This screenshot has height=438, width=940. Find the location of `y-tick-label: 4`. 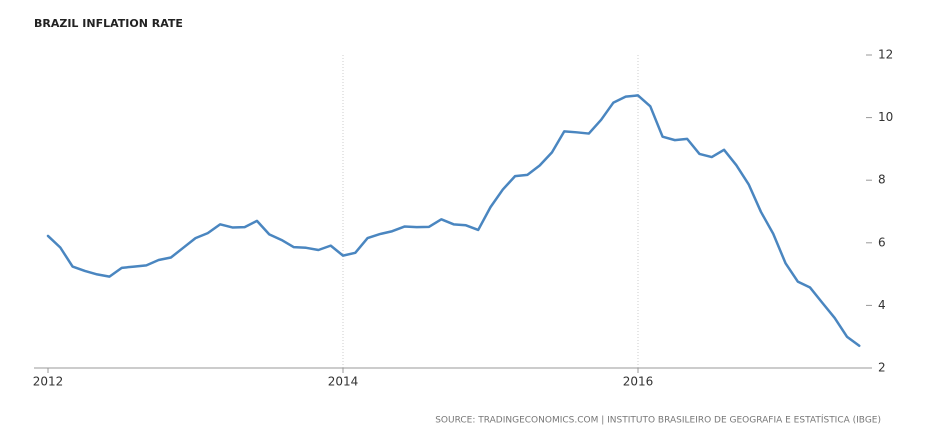

y-tick-label: 4 is located at coordinates (882, 305).